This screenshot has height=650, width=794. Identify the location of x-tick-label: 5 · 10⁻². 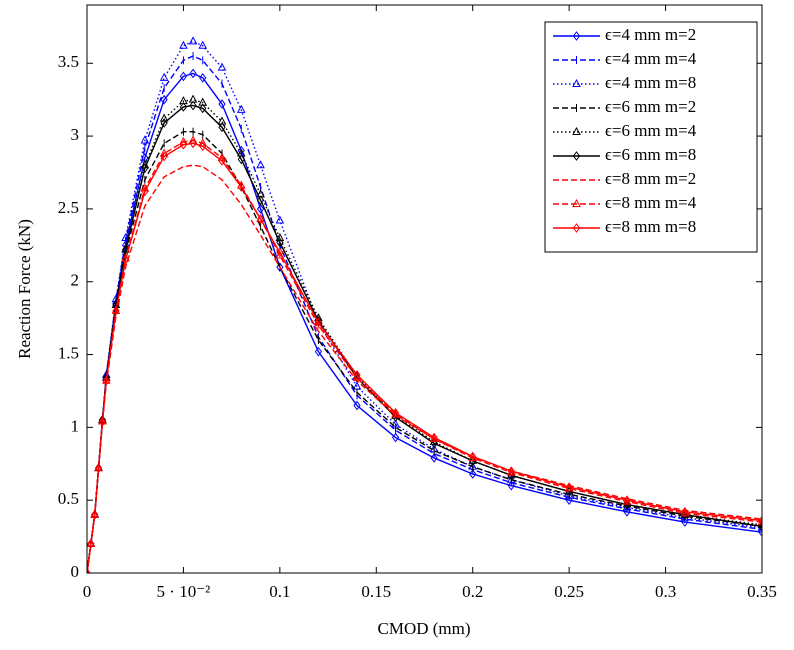
(184, 591).